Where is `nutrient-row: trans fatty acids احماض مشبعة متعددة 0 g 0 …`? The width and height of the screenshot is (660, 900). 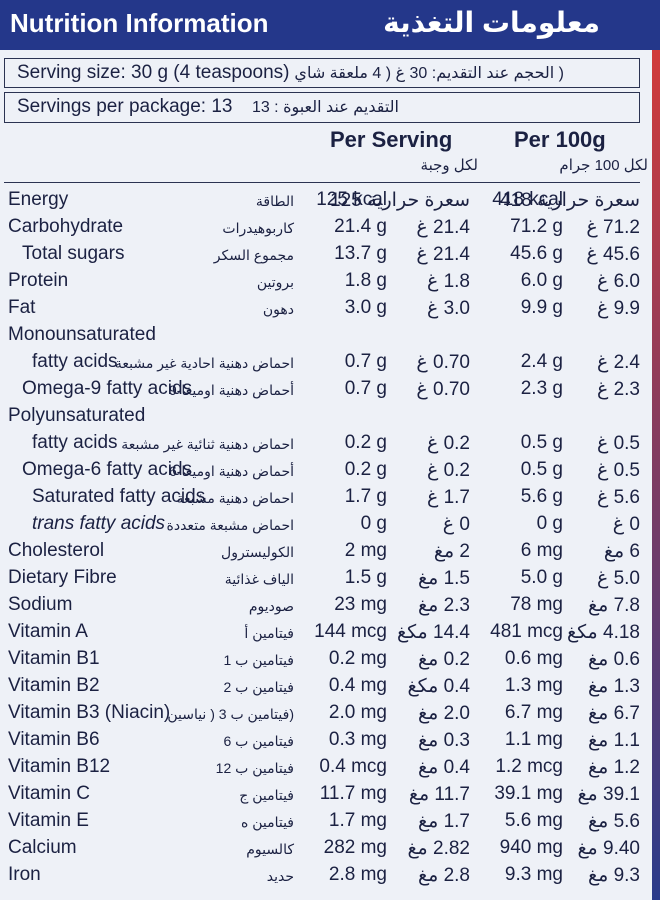 nutrient-row: trans fatty acids احماض مشبعة متعددة 0 g 0 … is located at coordinates (326, 524).